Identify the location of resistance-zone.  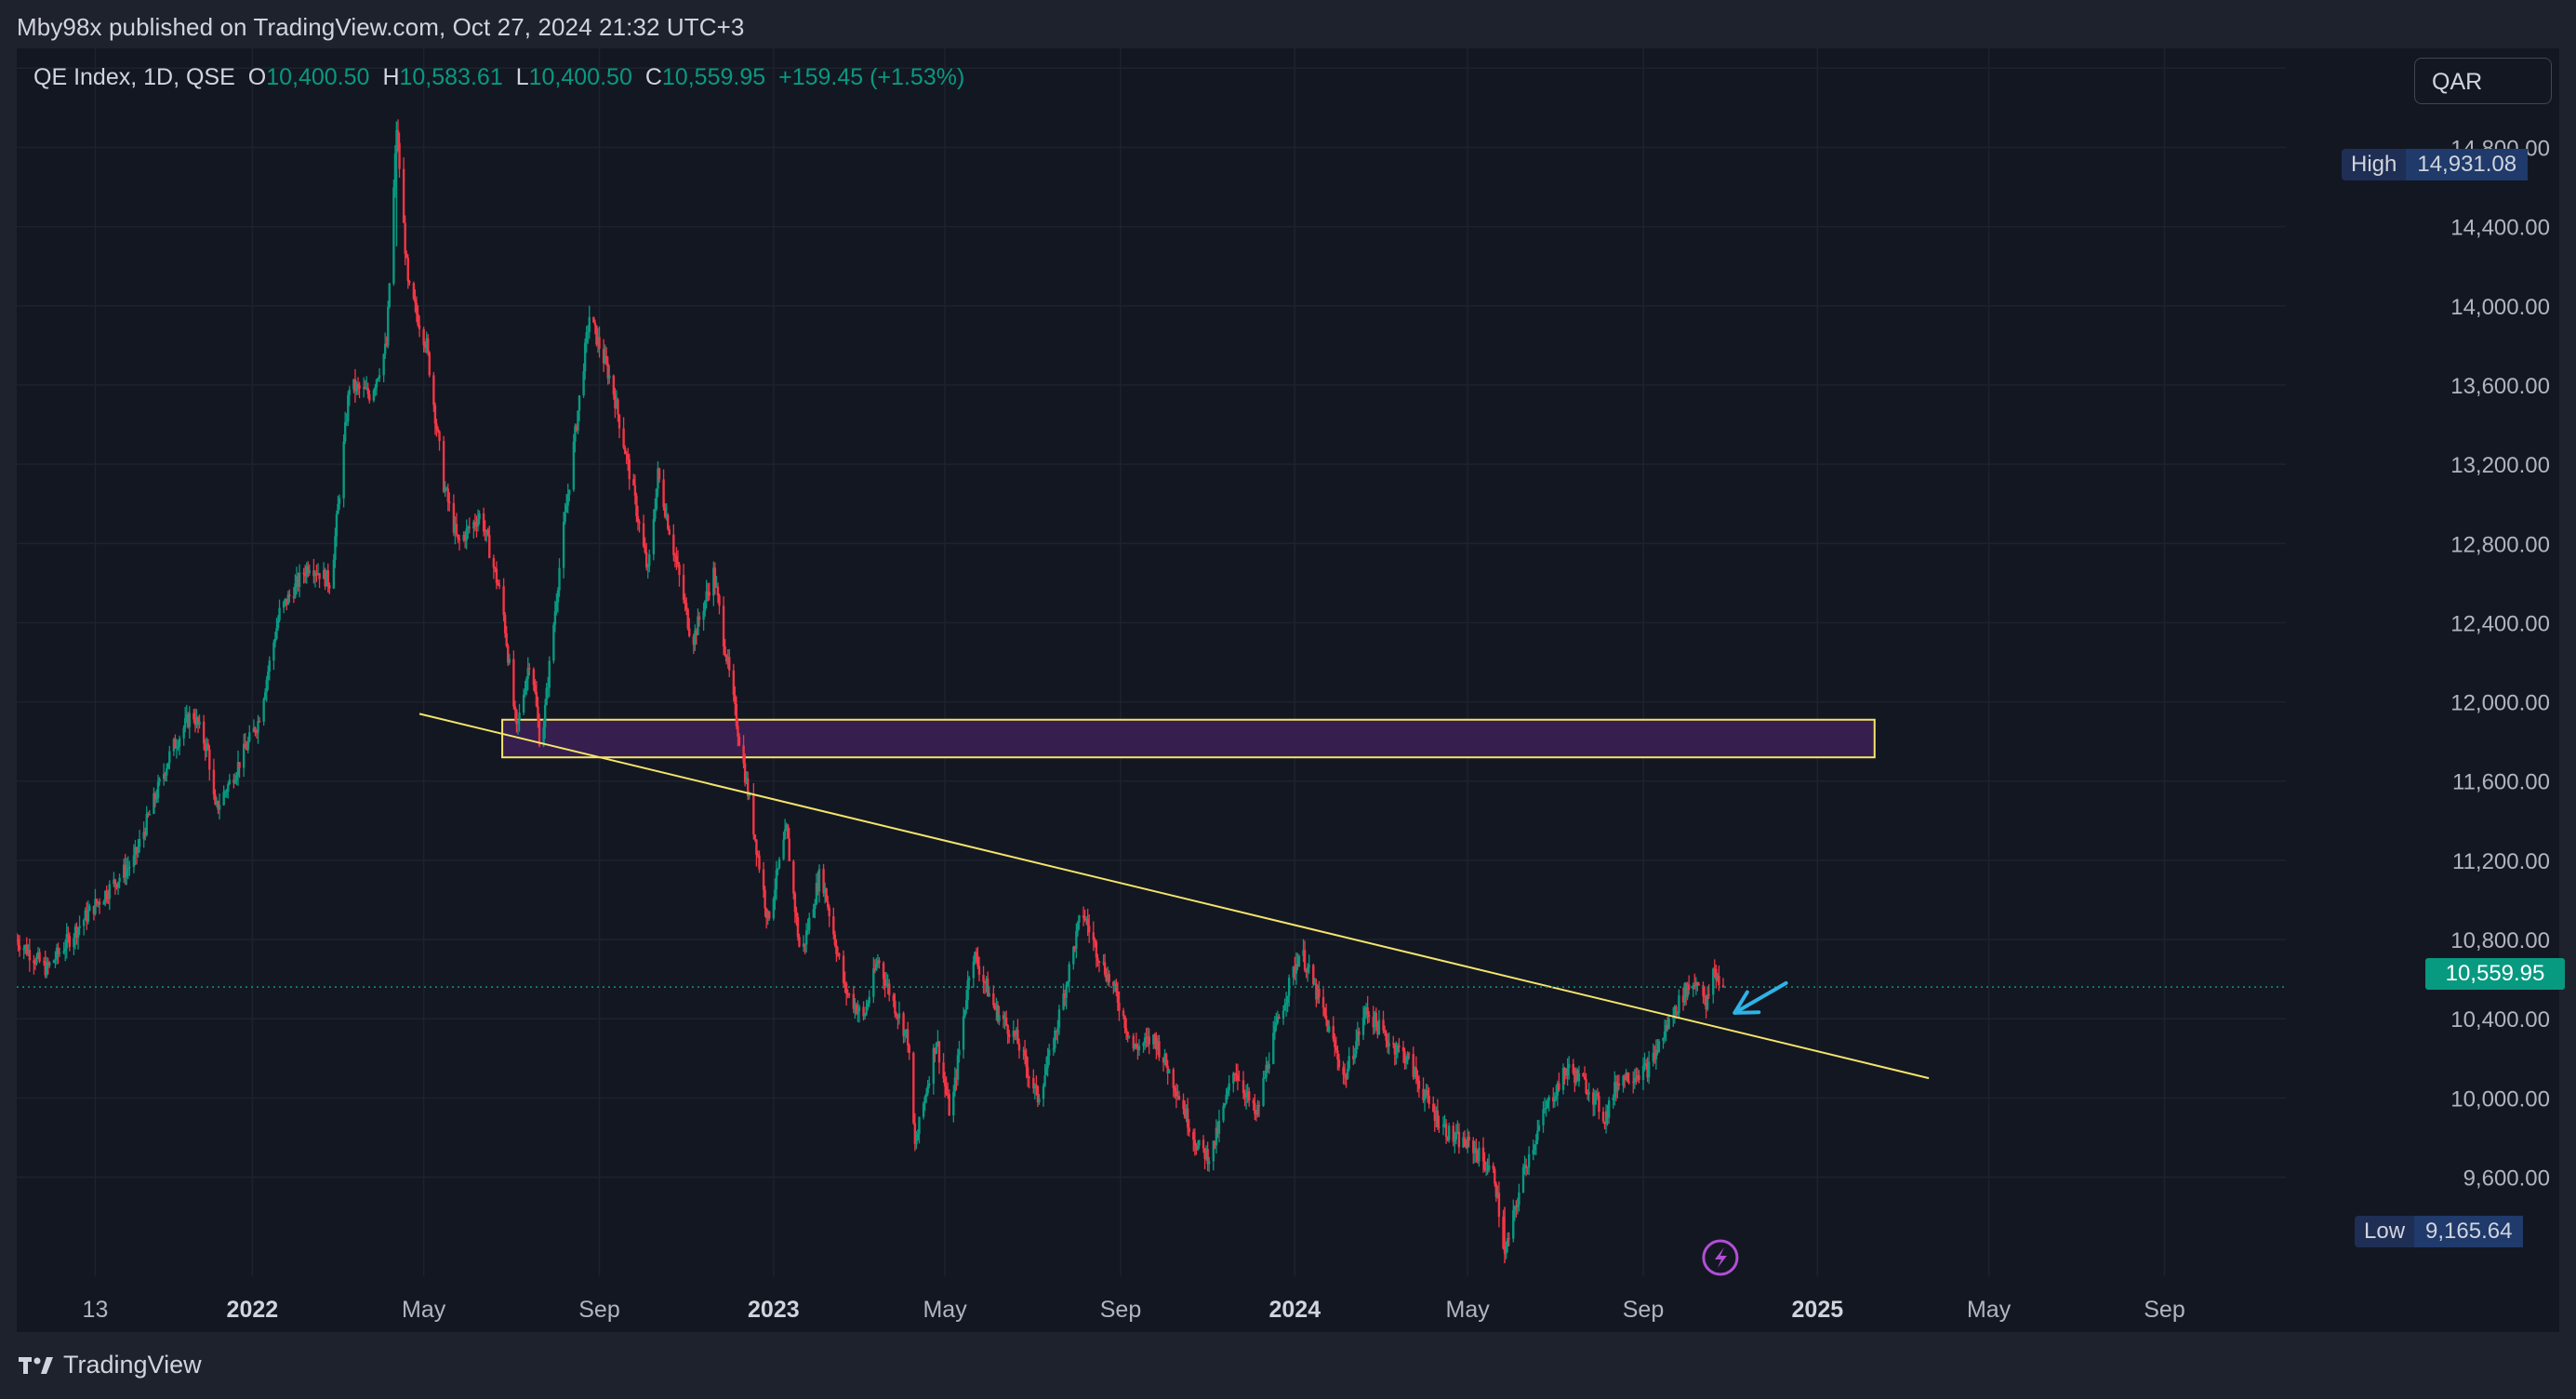
(1188, 738).